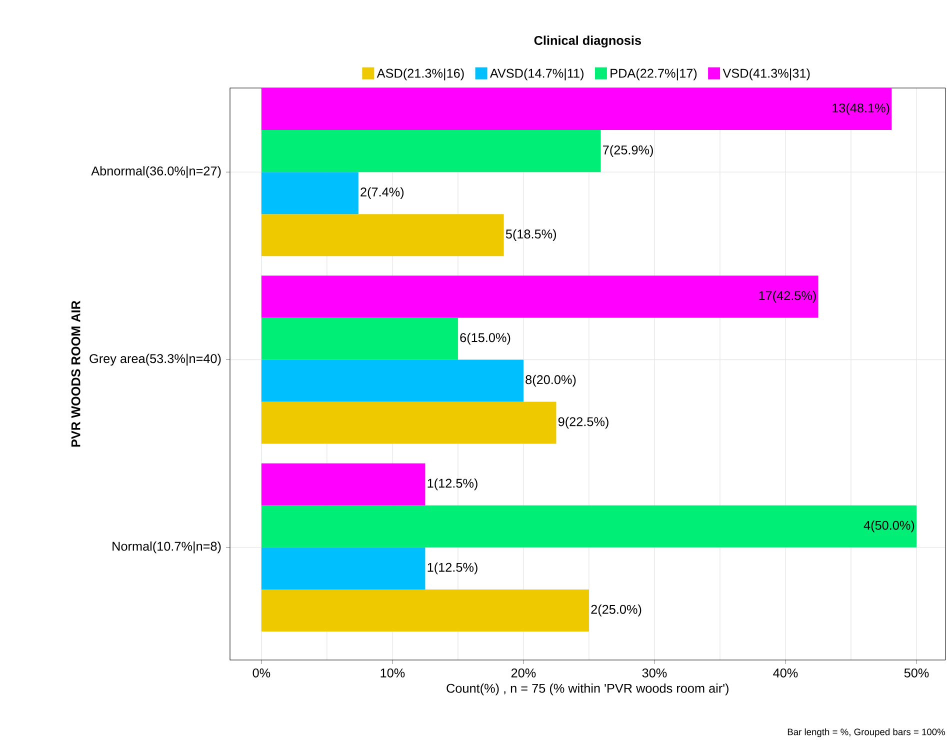 This screenshot has width=947, height=740. Describe the element at coordinates (75, 373) in the screenshot. I see `y-axis-title: PVR WOODS ROOM AIR` at that location.